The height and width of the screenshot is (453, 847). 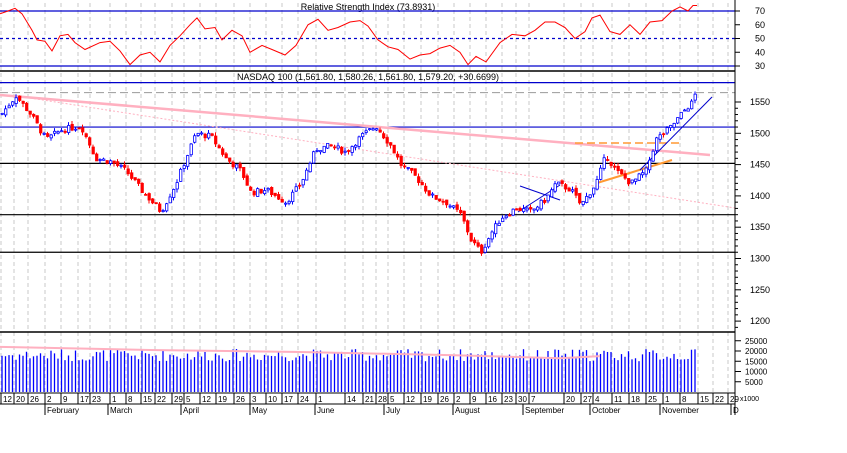 What do you see at coordinates (618, 399) in the screenshot?
I see `x-tick-label: 11` at bounding box center [618, 399].